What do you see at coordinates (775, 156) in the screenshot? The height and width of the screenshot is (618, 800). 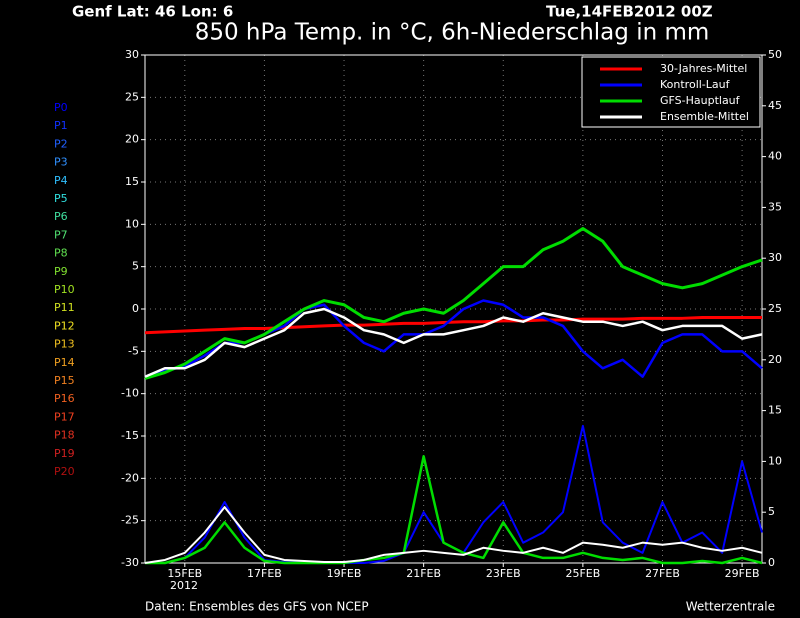 I see `y2-tick-label: 40` at bounding box center [775, 156].